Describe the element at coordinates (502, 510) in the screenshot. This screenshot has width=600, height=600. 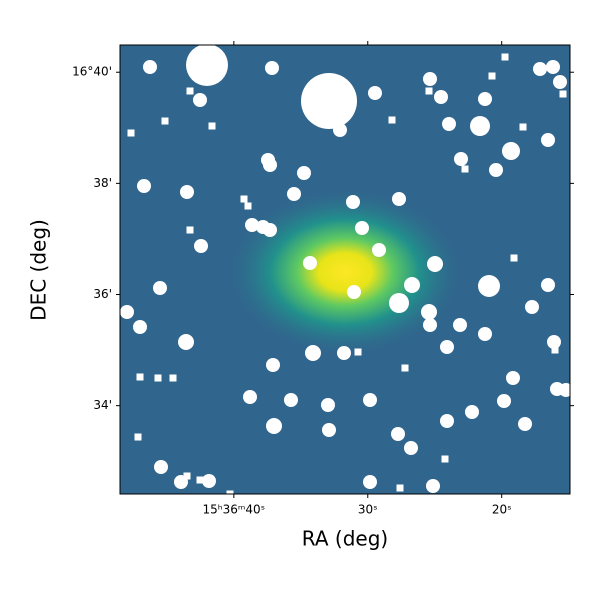
I see `x-tick-label: 20ˢ` at that location.